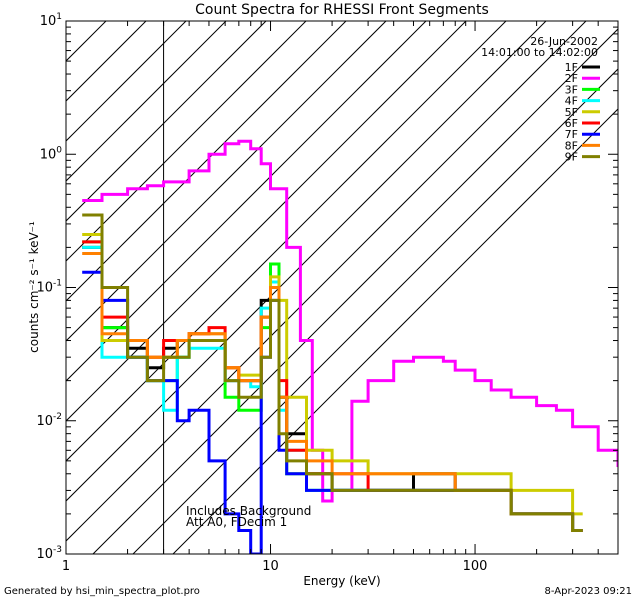  What do you see at coordinates (341, 581) in the screenshot?
I see `x-axis-label: Energy (keV)` at bounding box center [341, 581].